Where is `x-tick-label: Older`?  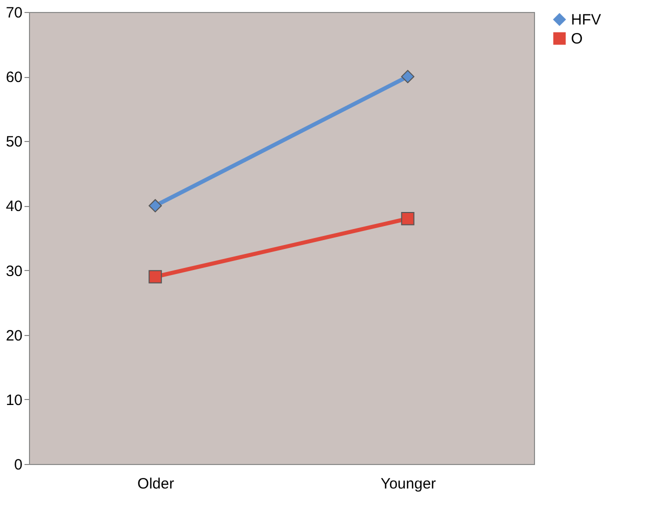 x-tick-label: Older is located at coordinates (155, 484).